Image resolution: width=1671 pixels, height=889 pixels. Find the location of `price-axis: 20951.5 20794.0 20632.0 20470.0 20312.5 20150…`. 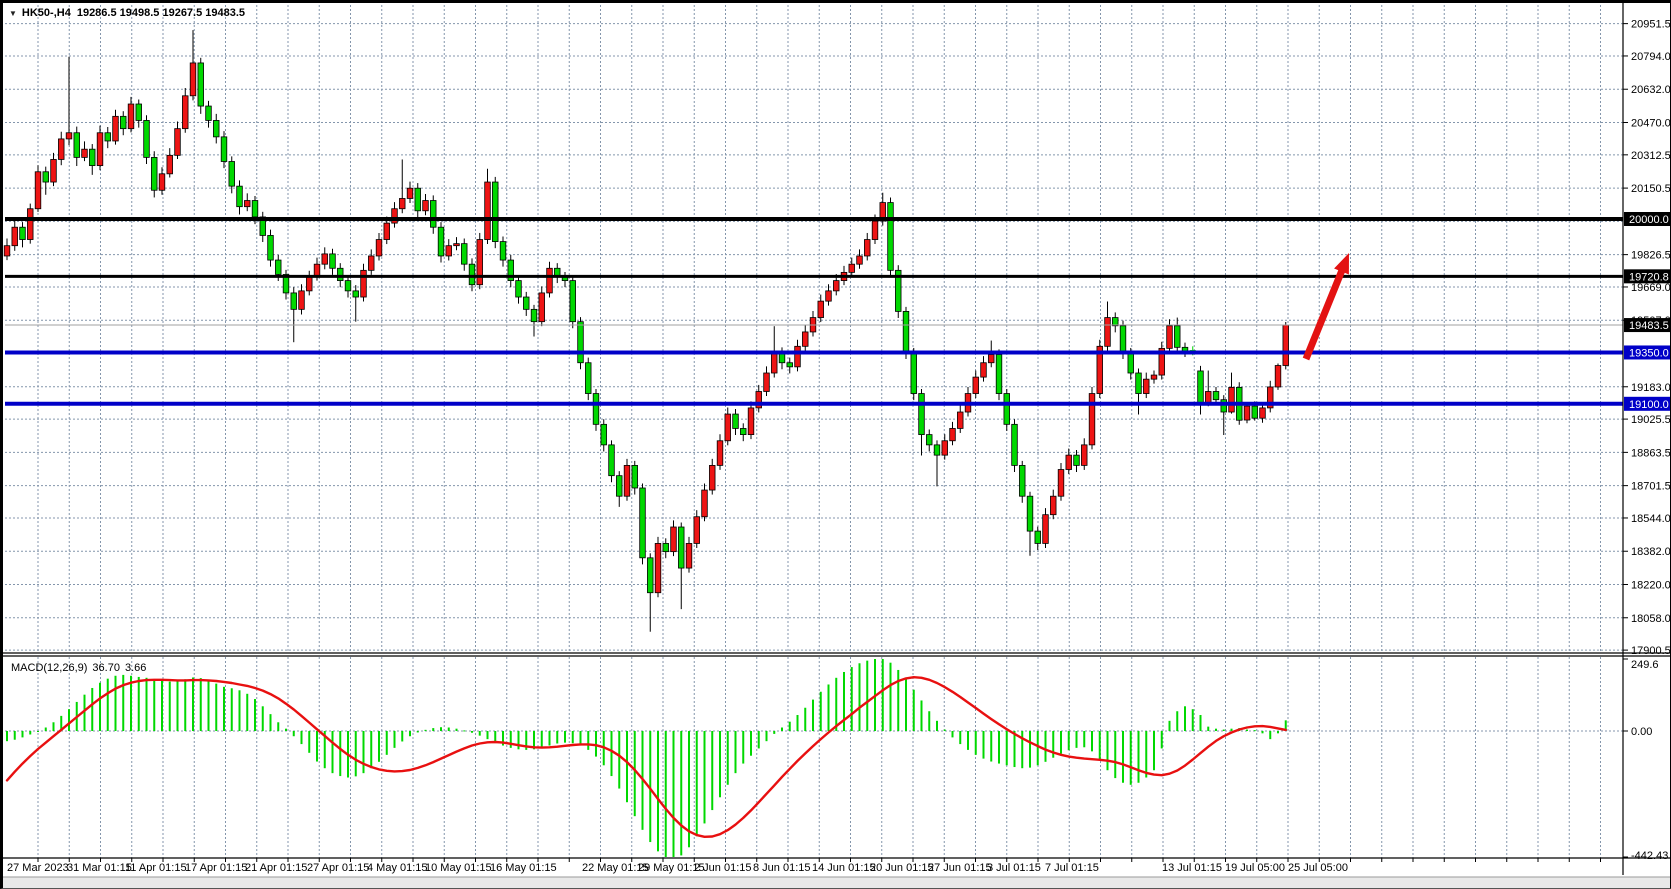

price-axis: 20951.5 20794.0 20632.0 20470.0 20312.5 20150… is located at coordinates (1646, 338).